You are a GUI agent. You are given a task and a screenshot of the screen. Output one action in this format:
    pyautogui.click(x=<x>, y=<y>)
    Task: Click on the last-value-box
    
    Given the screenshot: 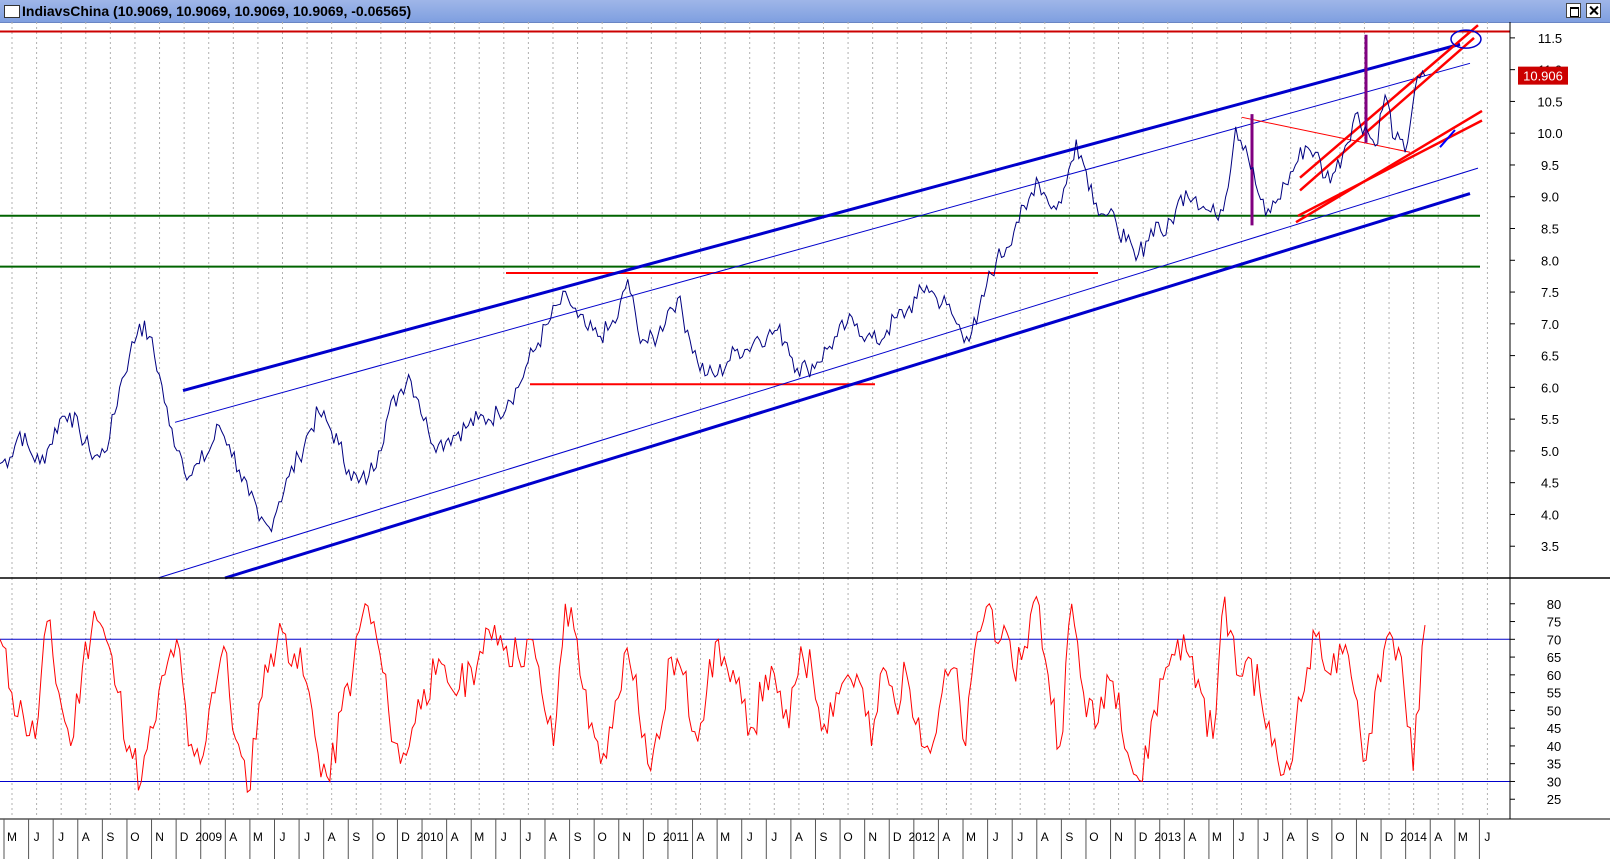 What is the action you would take?
    pyautogui.click(x=1543, y=75)
    